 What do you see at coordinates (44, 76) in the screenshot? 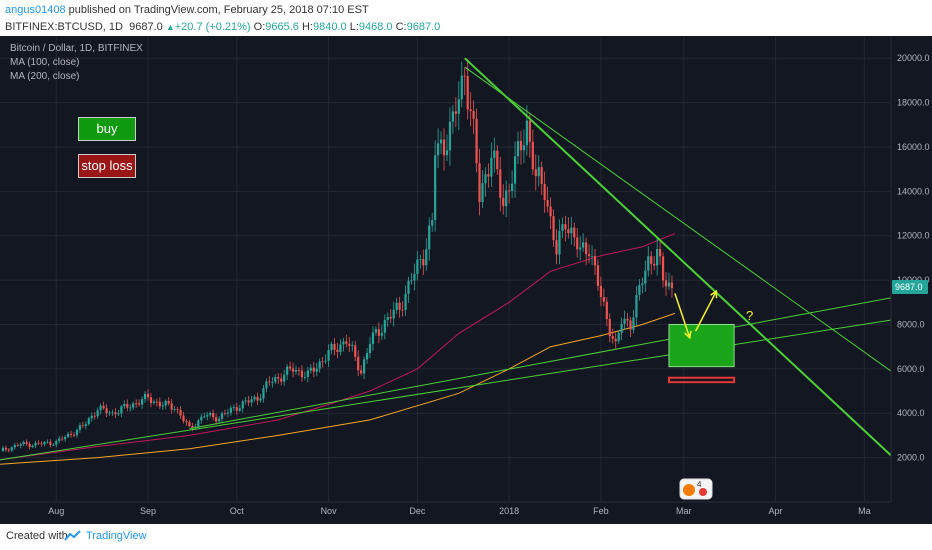
I see `legend-ma200: MA (200, close)` at bounding box center [44, 76].